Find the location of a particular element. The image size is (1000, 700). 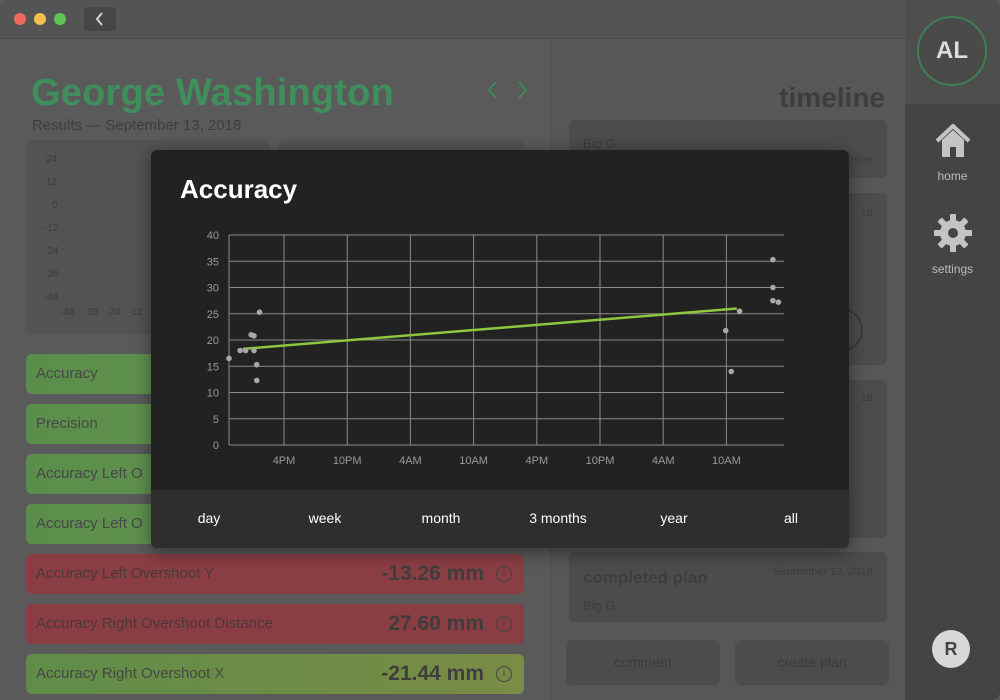

mini-y-tick: 0 is located at coordinates (55, 205).